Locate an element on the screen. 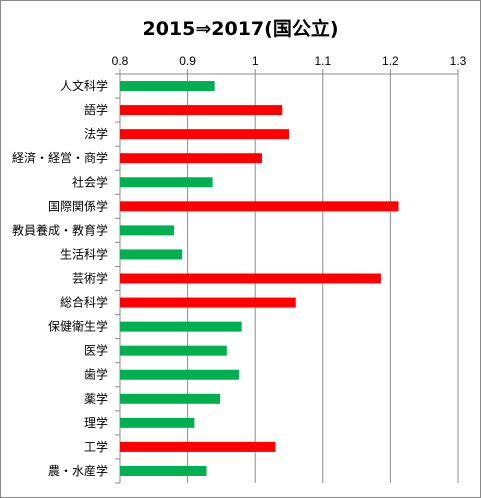  category-label: 経済・経営・商学 is located at coordinates (60, 157).